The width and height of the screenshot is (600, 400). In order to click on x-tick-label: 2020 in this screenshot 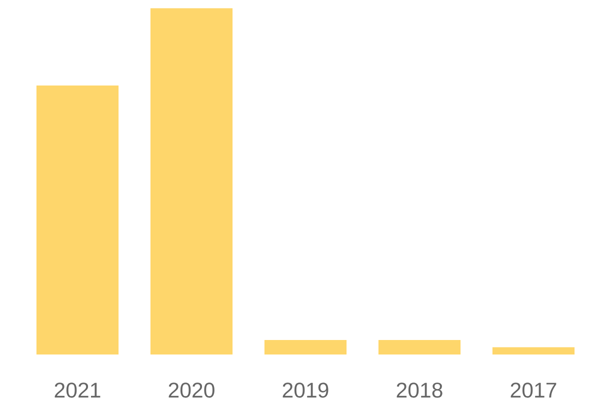, I will do `click(192, 389)`.